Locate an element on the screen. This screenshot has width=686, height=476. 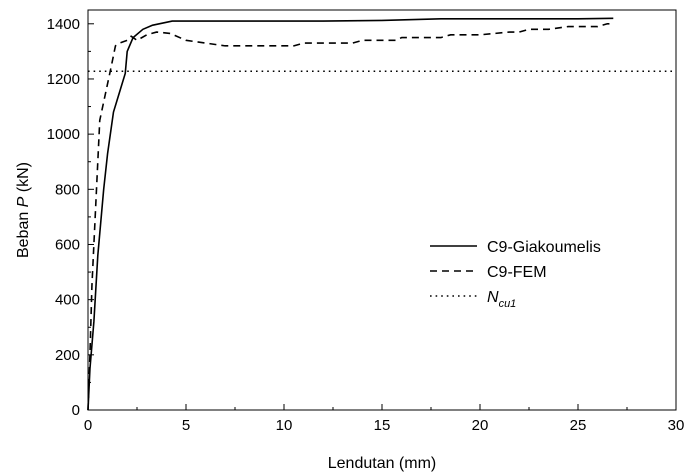
y-tick-label: 600 is located at coordinates (67, 244).